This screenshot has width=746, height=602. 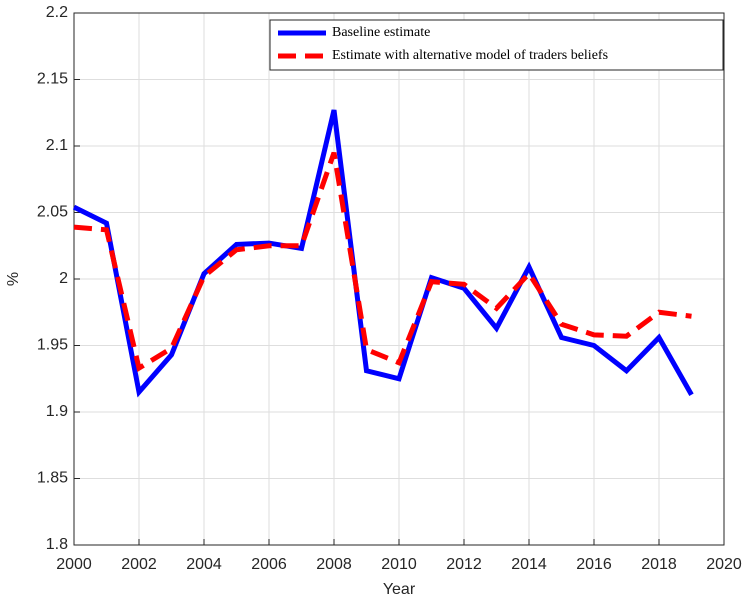 I want to click on y-tick-label: 1.8, so click(x=57, y=544).